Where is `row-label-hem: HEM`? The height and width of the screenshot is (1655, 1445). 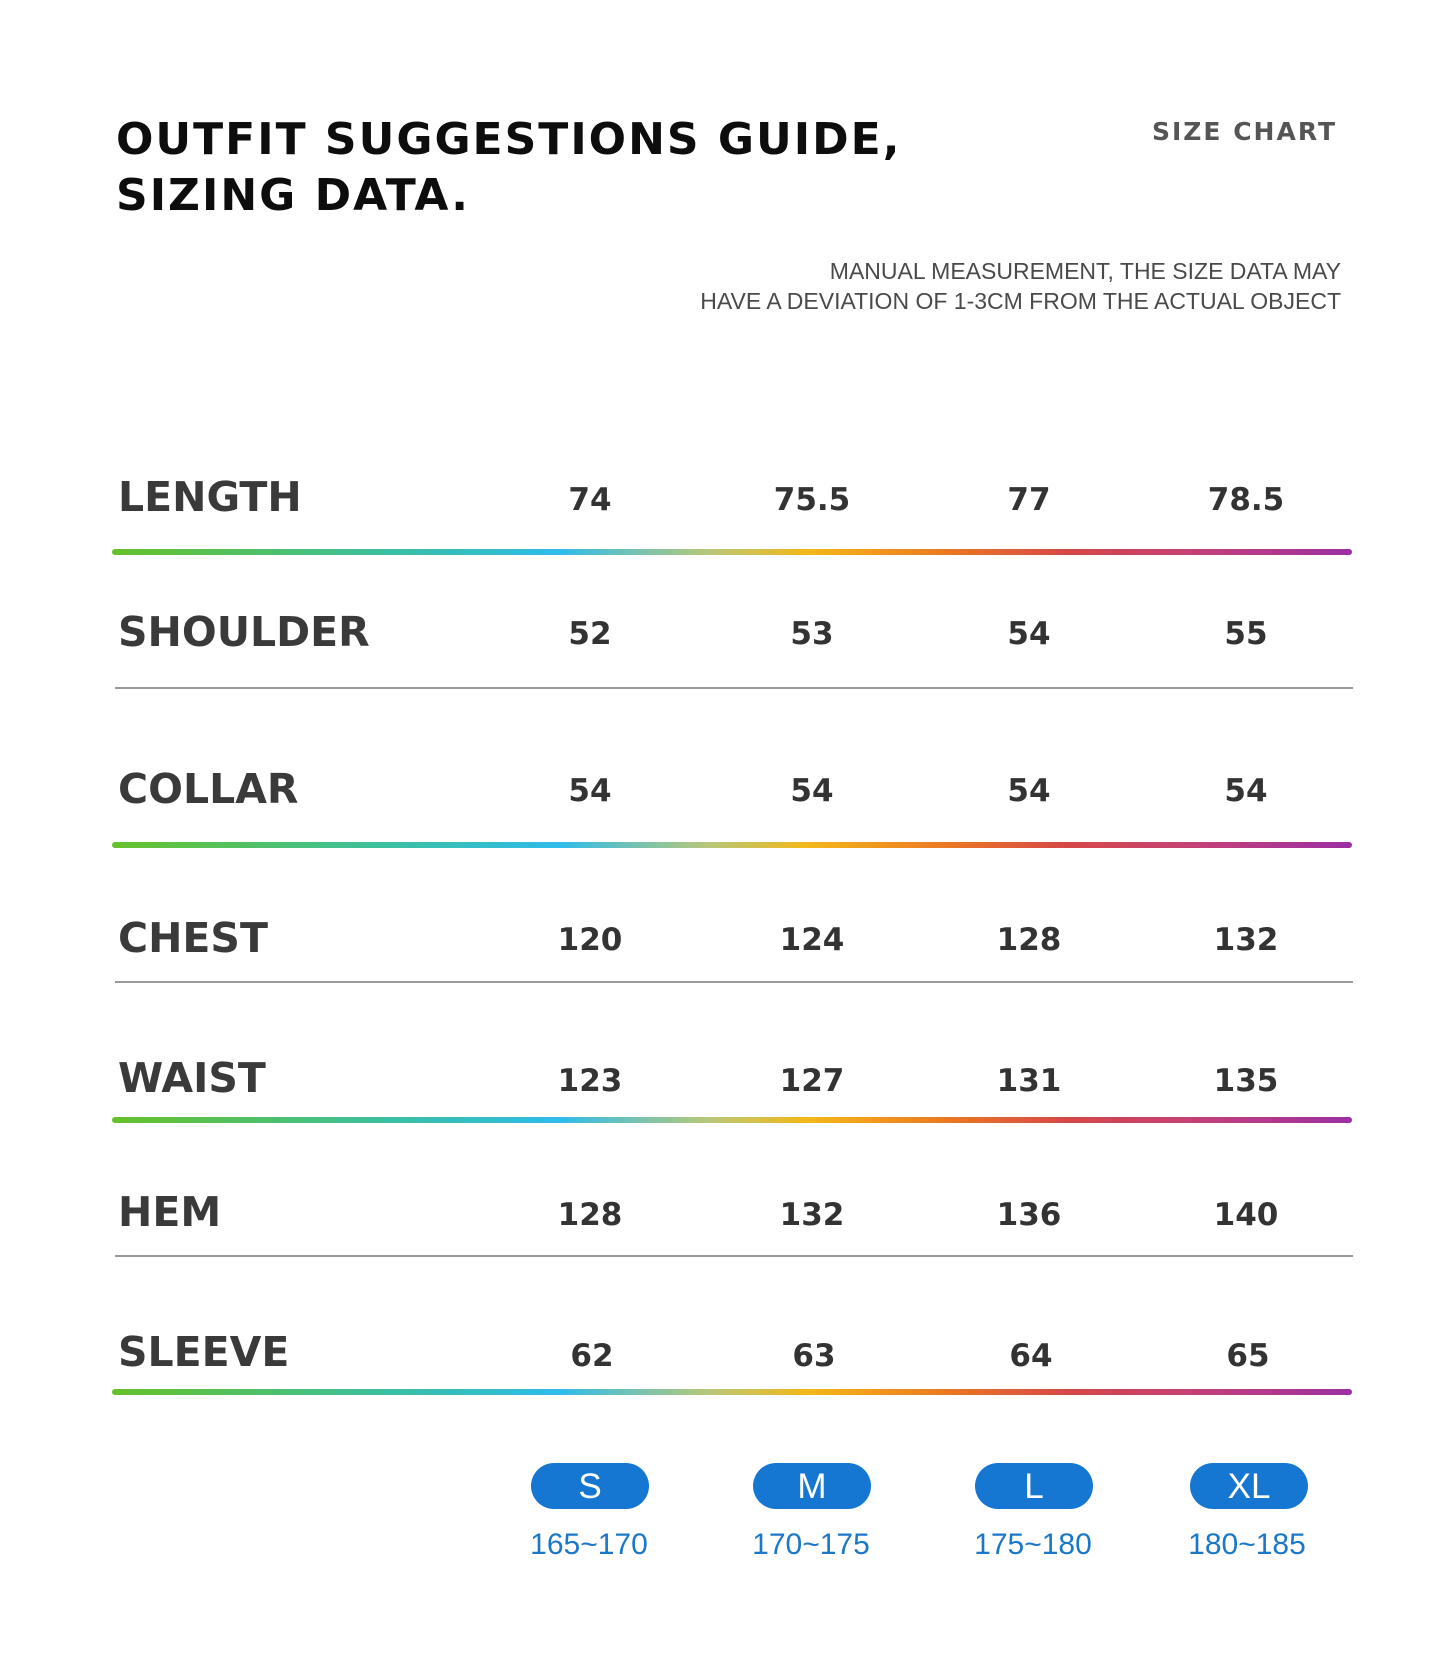 row-label-hem: HEM is located at coordinates (170, 1212).